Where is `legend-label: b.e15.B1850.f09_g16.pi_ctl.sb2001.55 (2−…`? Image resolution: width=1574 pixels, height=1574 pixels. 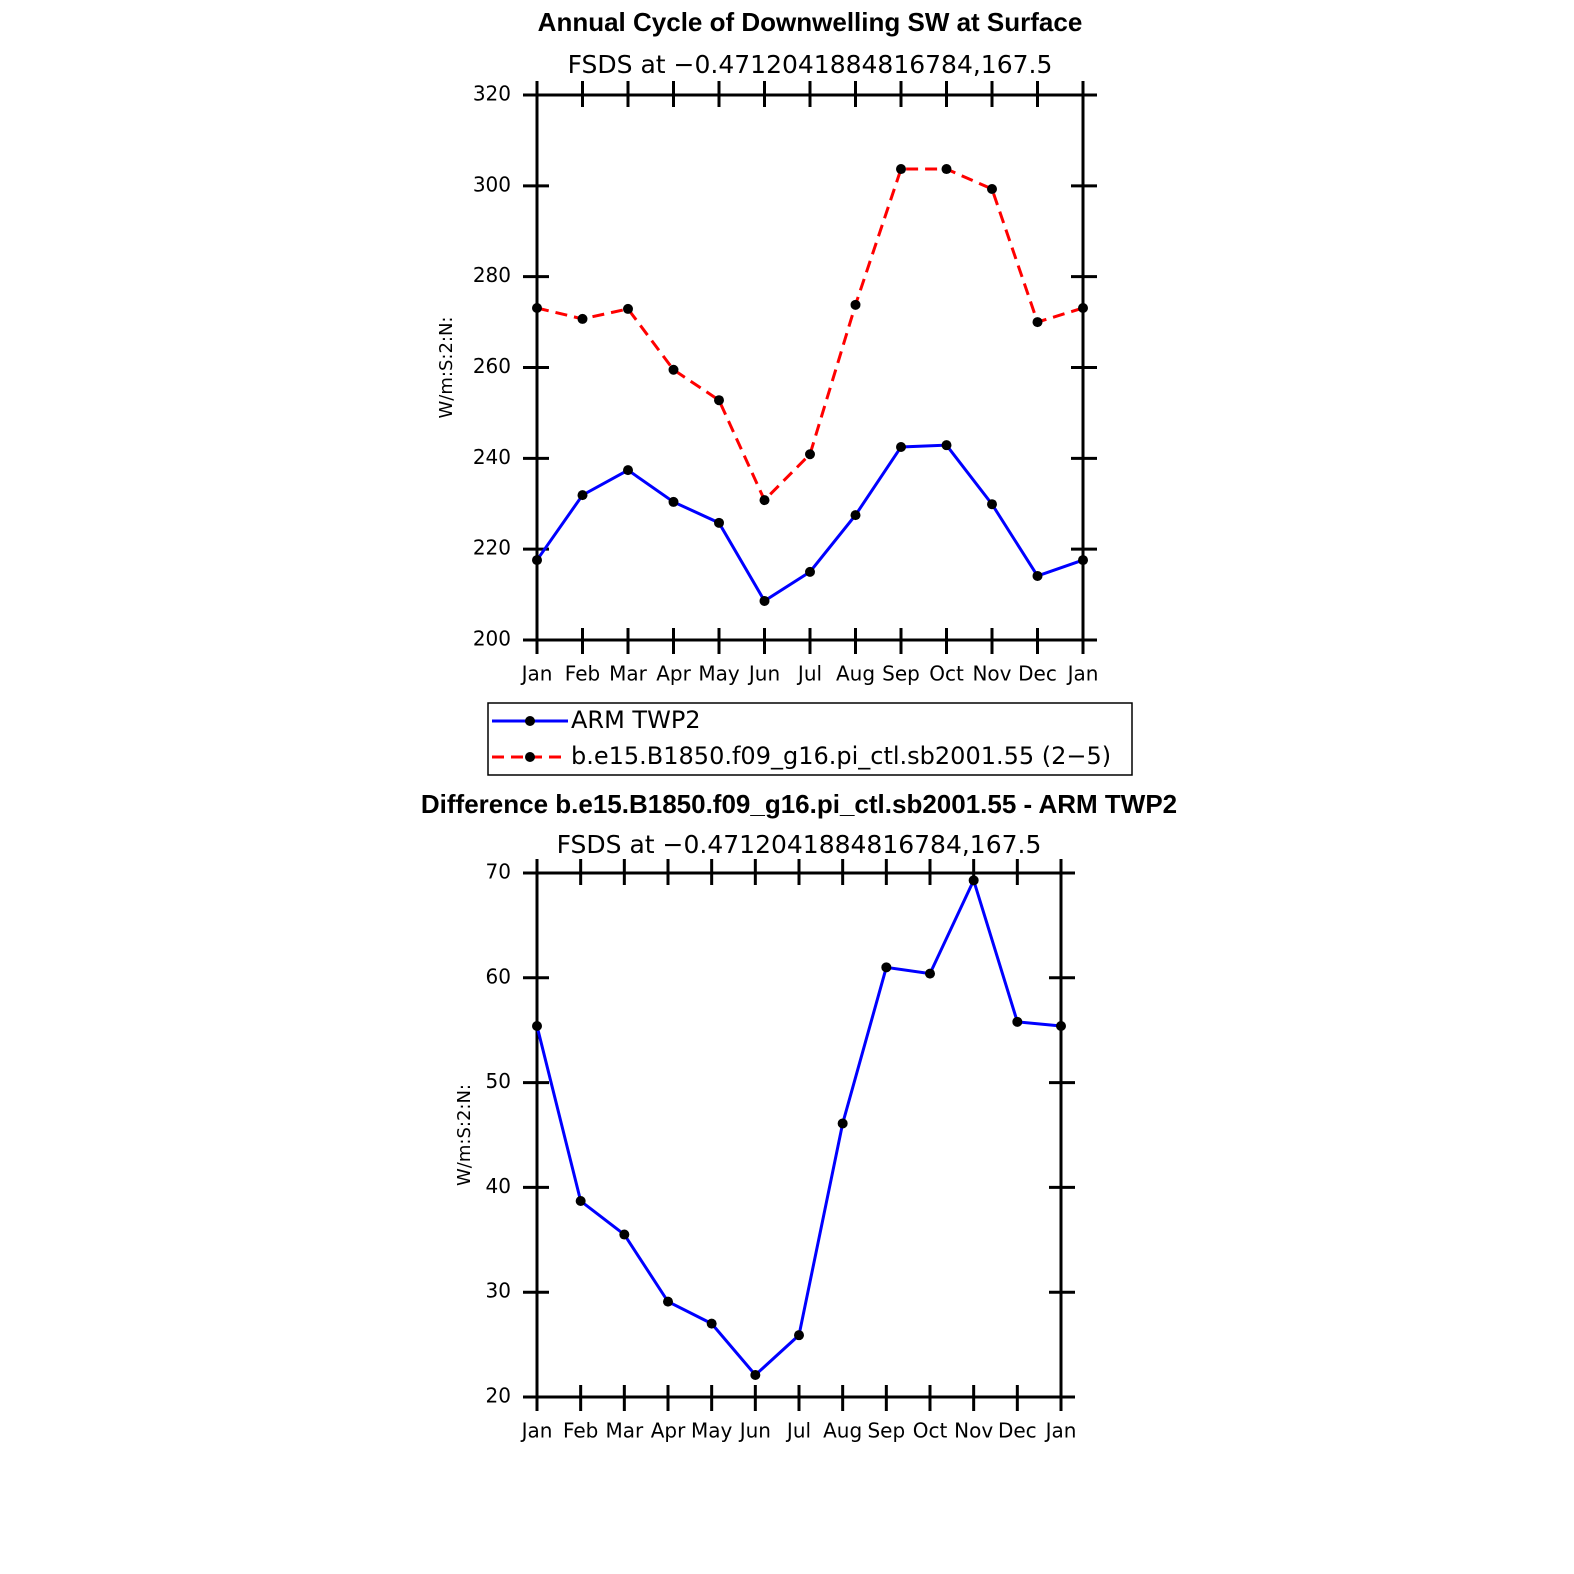 legend-label: b.e15.B1850.f09_g16.pi_ctl.sb2001.55 (2−… is located at coordinates (841, 756).